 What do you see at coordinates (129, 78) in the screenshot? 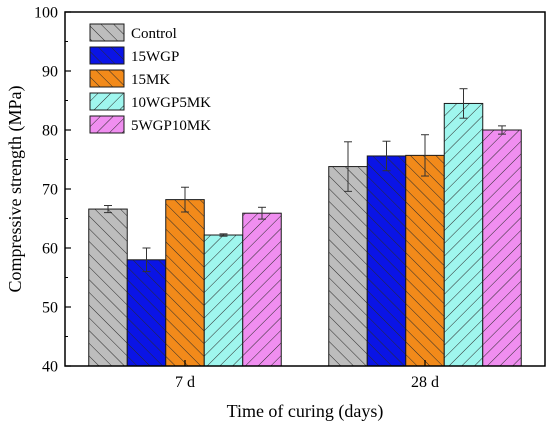
I see `legend-item: 15MK` at bounding box center [129, 78].